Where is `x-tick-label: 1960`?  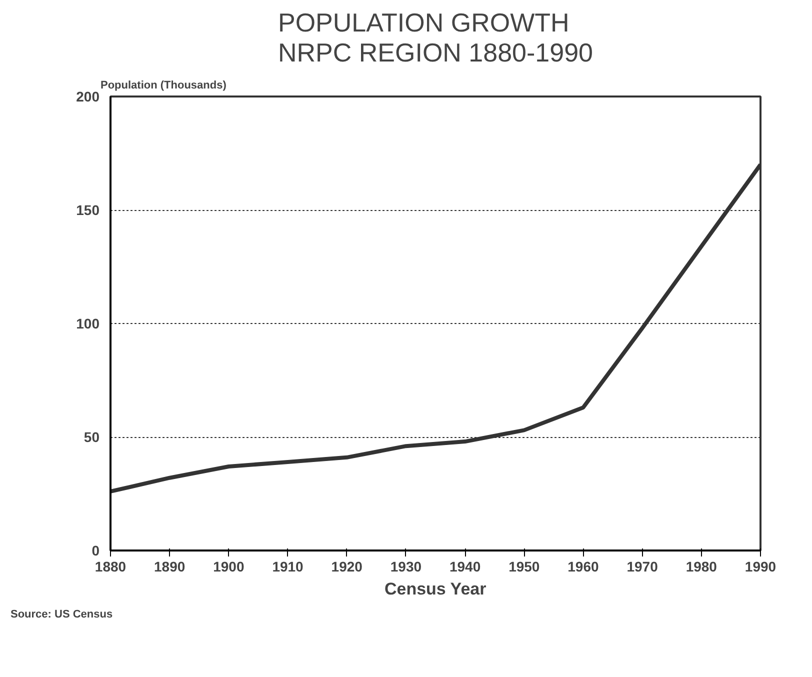
x-tick-label: 1960 is located at coordinates (584, 566).